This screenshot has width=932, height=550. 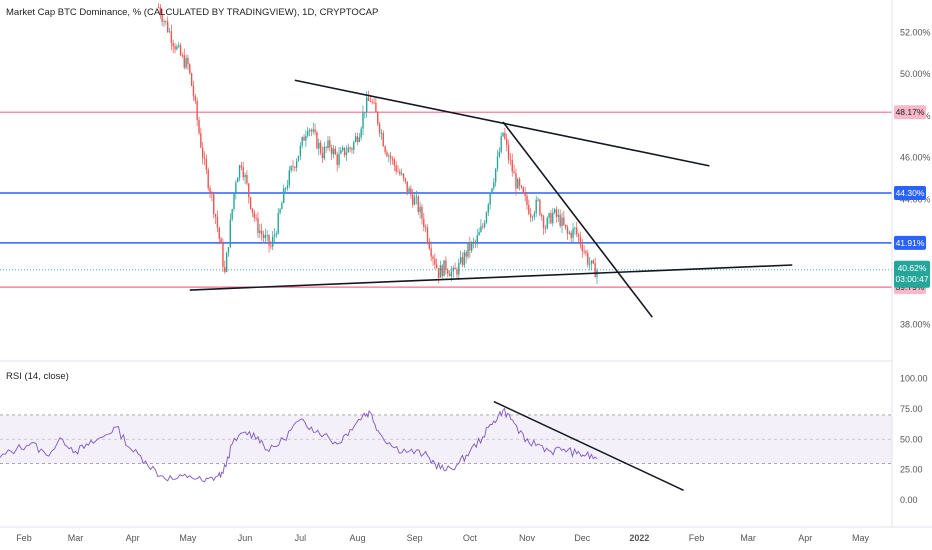 I want to click on upper-trendline, so click(x=502, y=123).